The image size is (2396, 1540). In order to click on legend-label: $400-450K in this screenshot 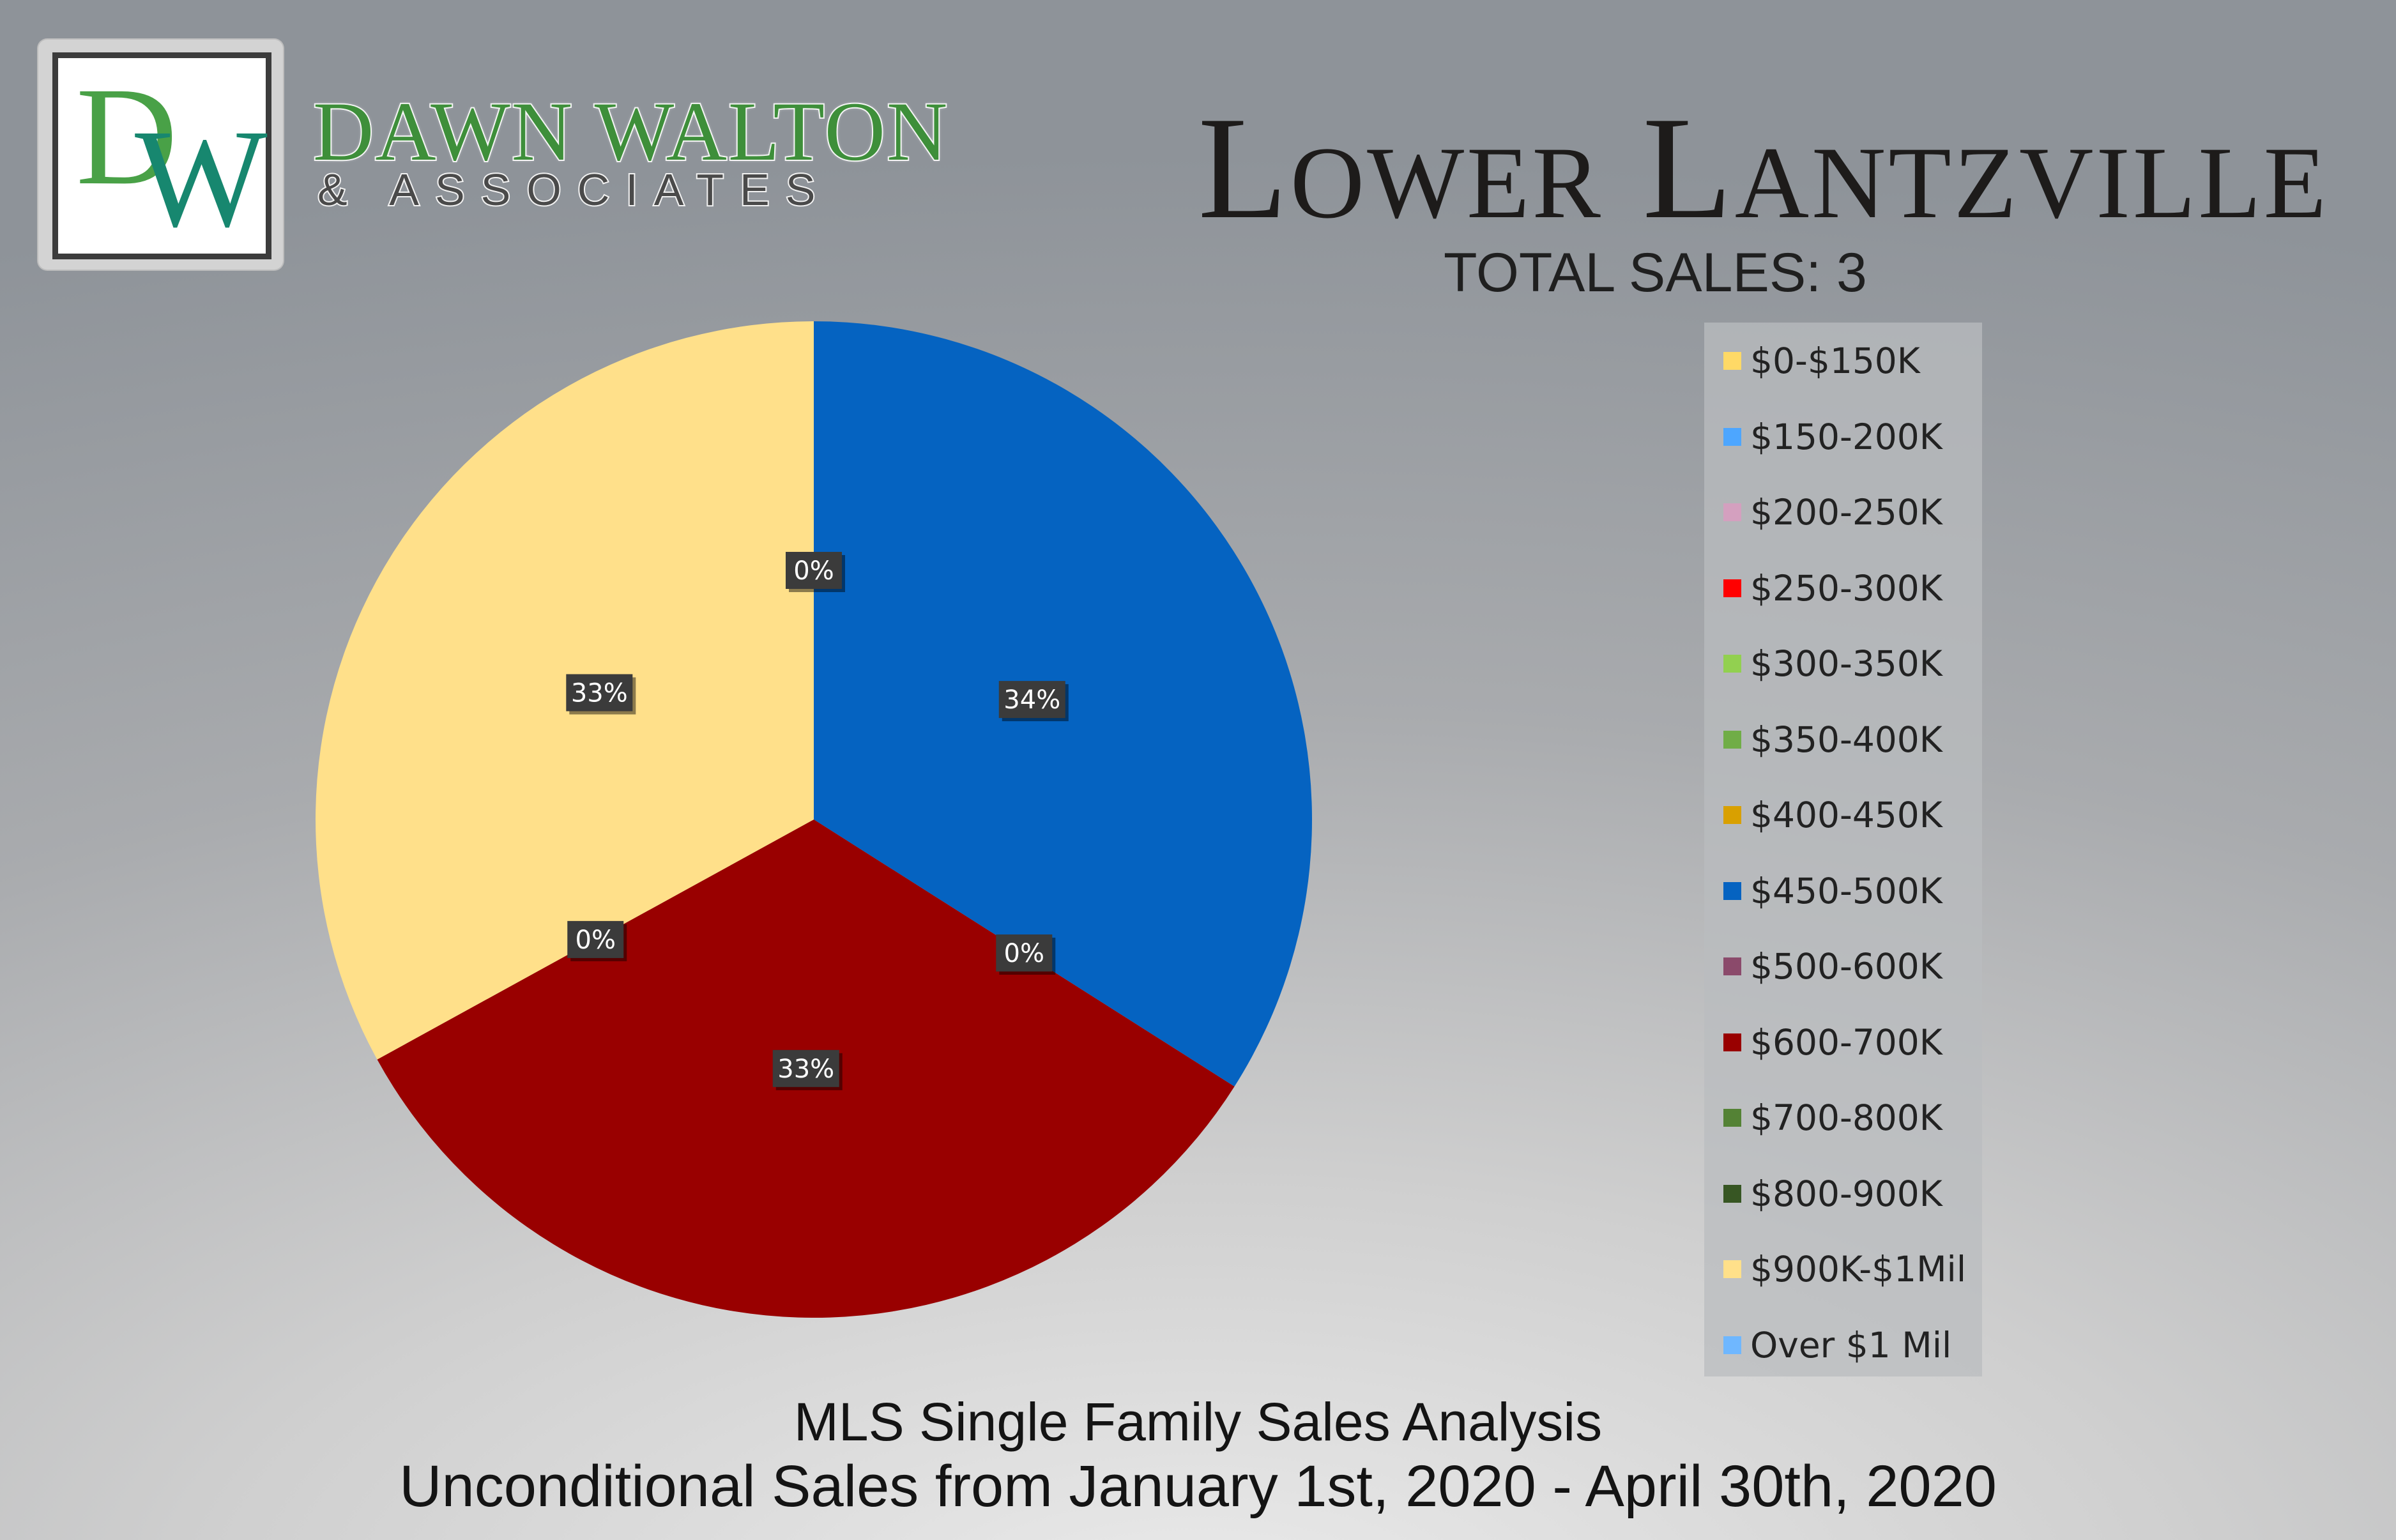, I will do `click(1846, 815)`.